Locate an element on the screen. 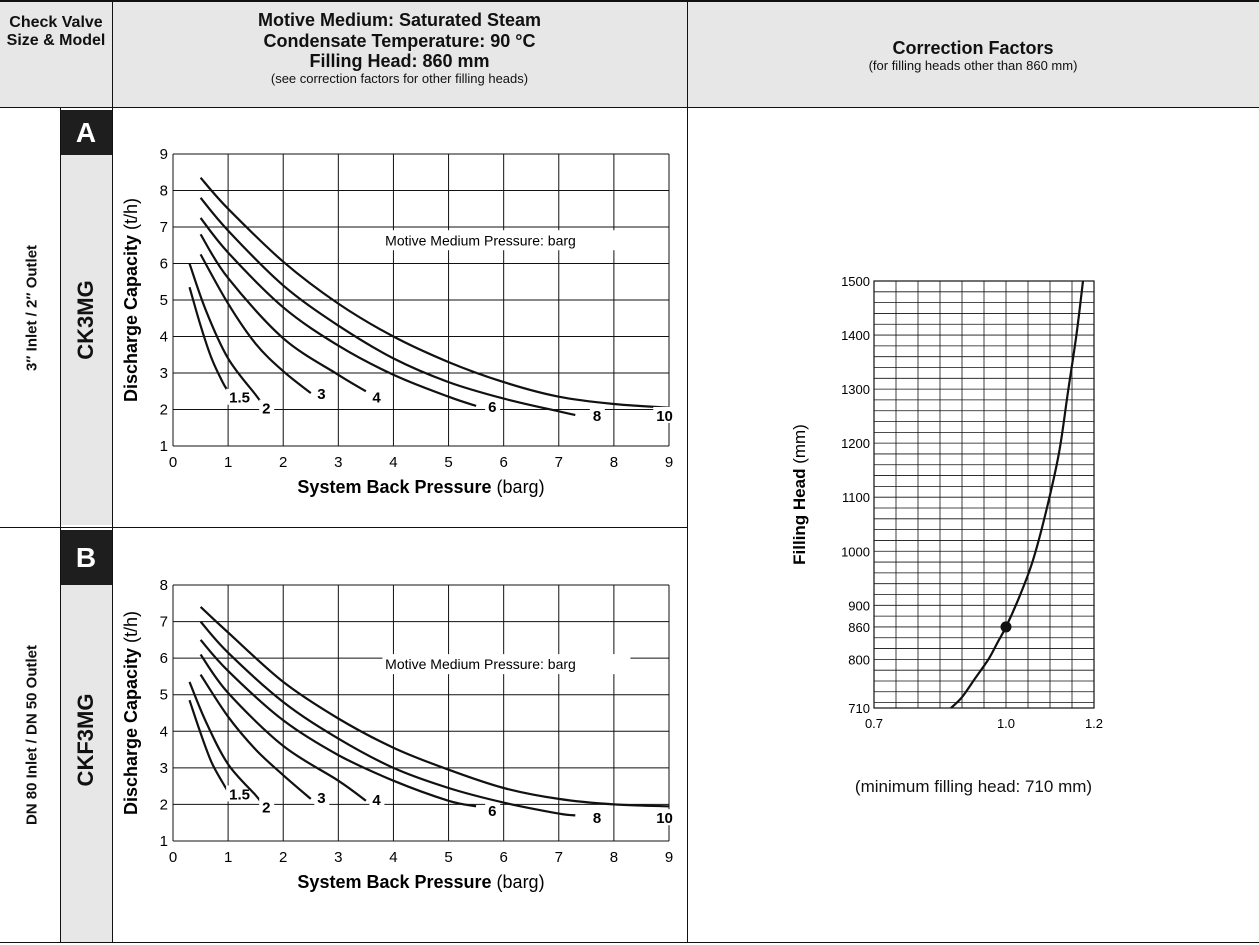 This screenshot has height=945, width=1259. header-correction-sub: (for filling heads other than 860 mm) is located at coordinates (973, 65).